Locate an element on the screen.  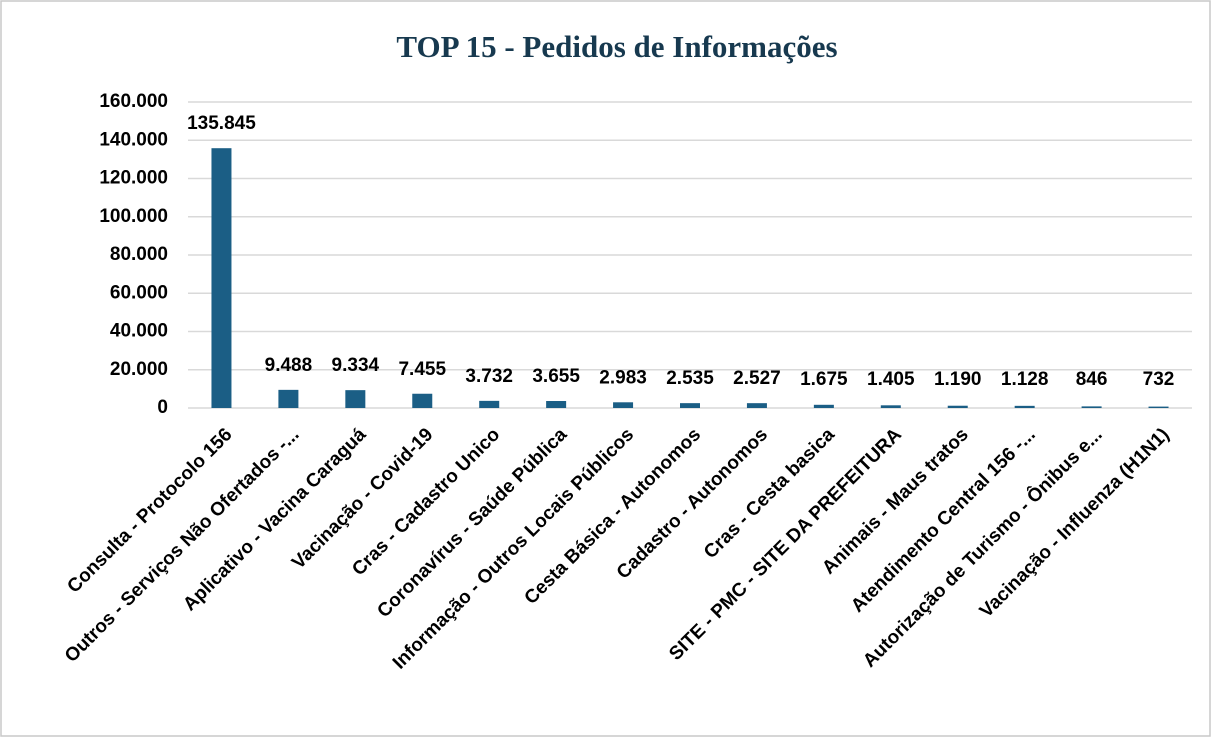
y-tick-label: 0 is located at coordinates (162, 407).